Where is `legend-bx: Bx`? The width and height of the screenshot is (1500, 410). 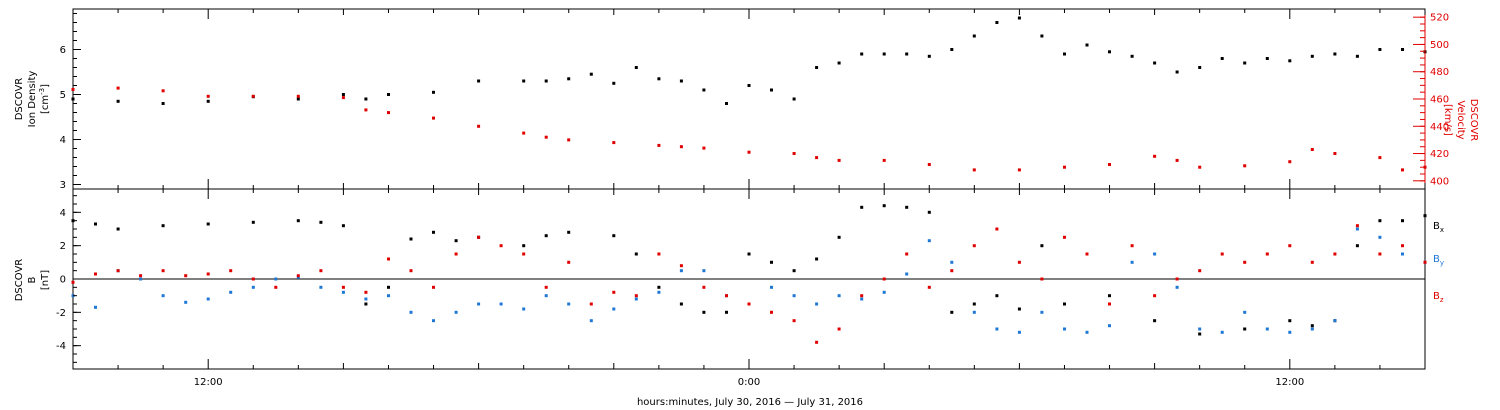 legend-bx: Bx is located at coordinates (1438, 227).